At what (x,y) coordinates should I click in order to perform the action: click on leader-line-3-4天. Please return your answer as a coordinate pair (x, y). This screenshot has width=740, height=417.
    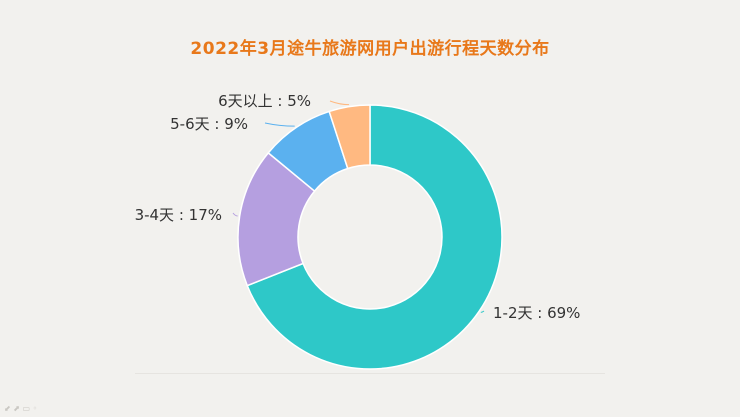
    Looking at the image, I should click on (235, 214).